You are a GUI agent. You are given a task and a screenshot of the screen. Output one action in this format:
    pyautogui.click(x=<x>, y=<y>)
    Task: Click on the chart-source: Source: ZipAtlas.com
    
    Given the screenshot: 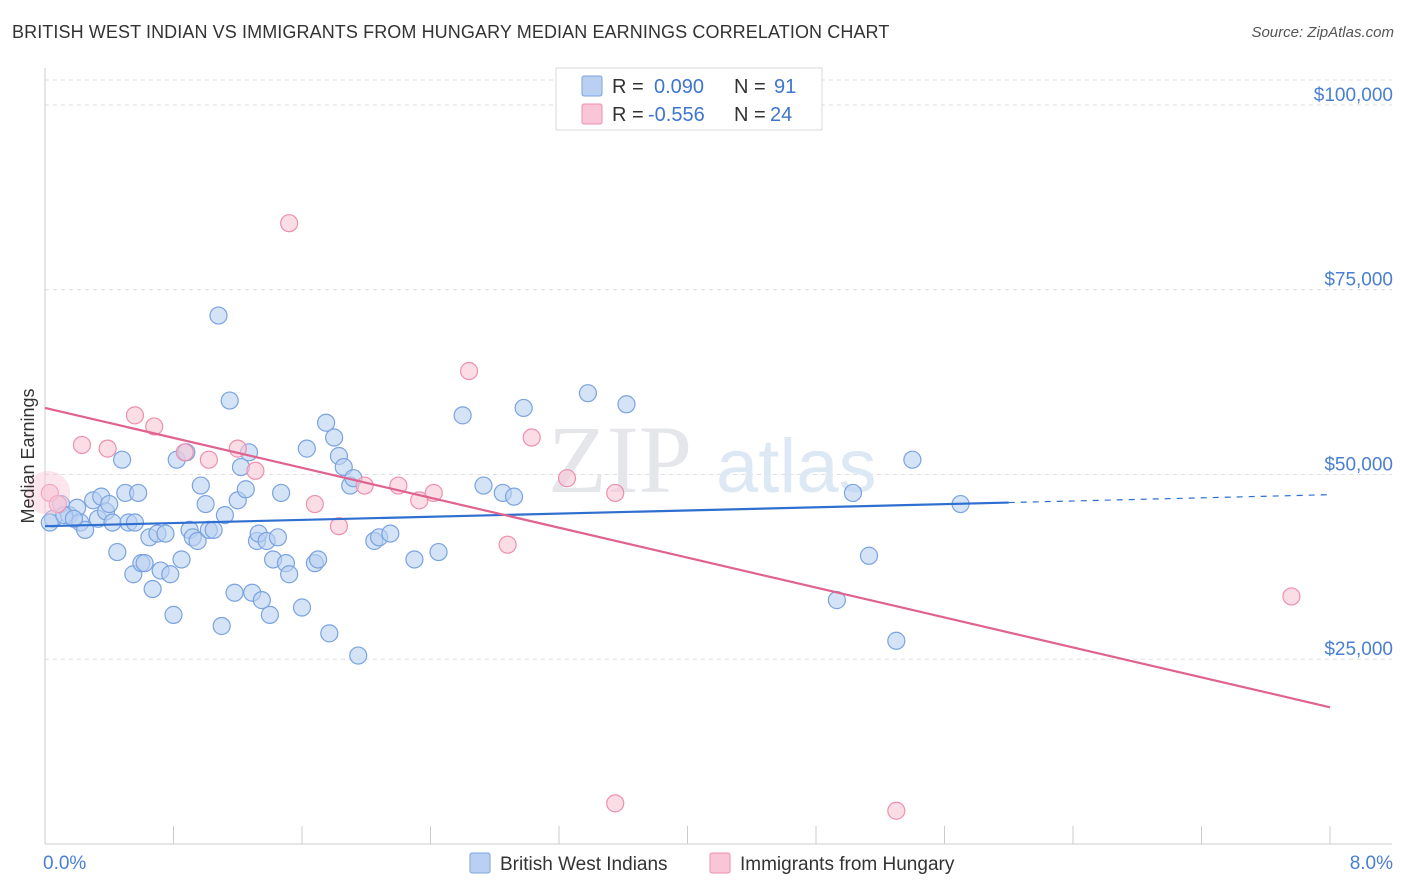 What is the action you would take?
    pyautogui.click(x=1322, y=32)
    